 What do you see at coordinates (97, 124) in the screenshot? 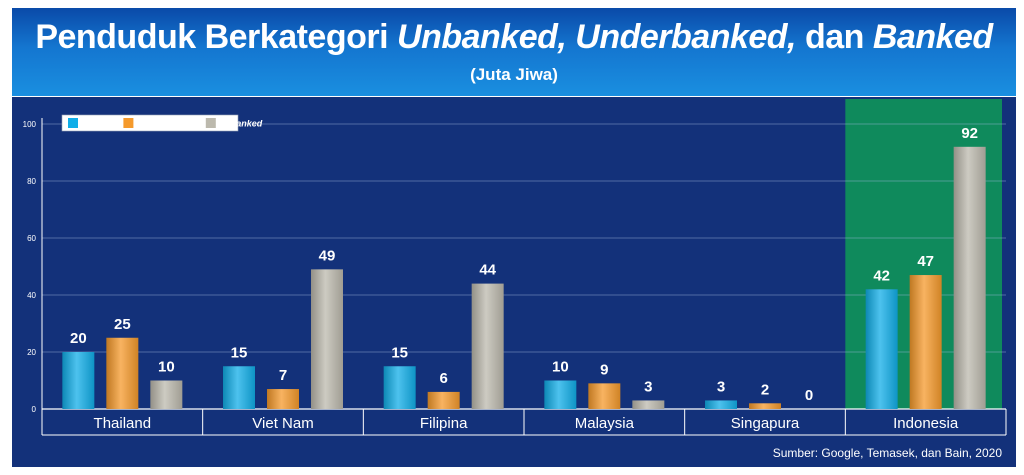
I see `legend-label-banked: Banked` at bounding box center [97, 124].